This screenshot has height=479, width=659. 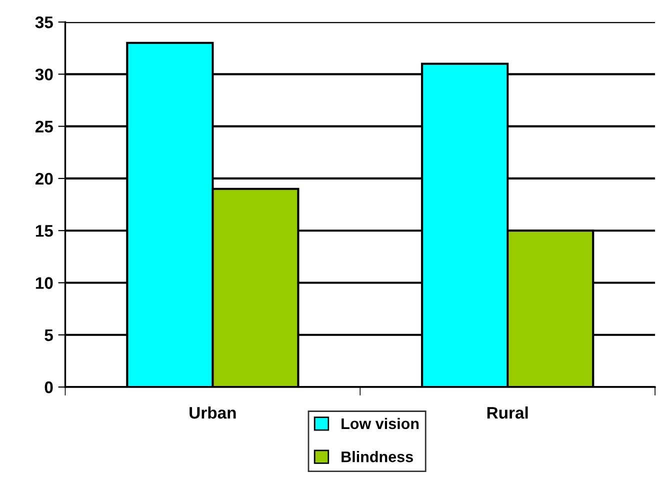 What do you see at coordinates (507, 412) in the screenshot?
I see `x-tick-label: Rural` at bounding box center [507, 412].